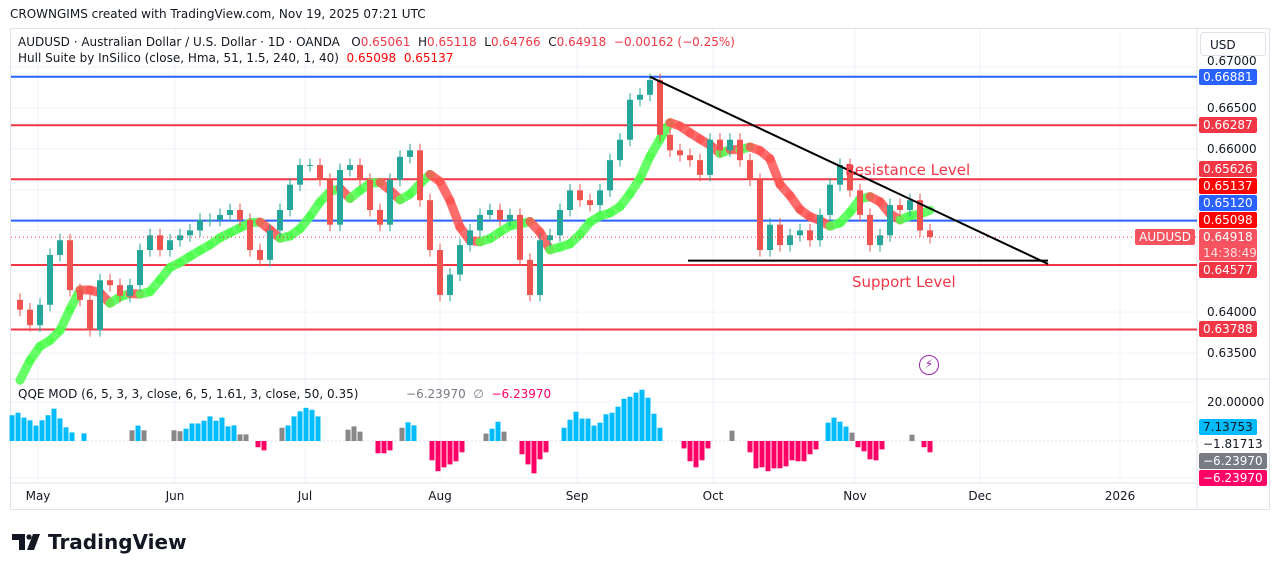  What do you see at coordinates (1228, 220) in the screenshot?
I see `price-level-tag: 0.65098` at bounding box center [1228, 220].